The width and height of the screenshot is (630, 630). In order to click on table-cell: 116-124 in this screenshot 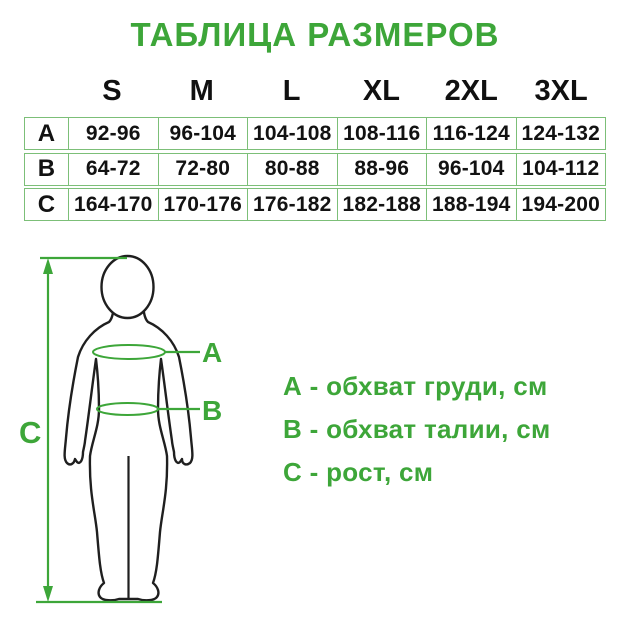, I will do `click(471, 133)`.